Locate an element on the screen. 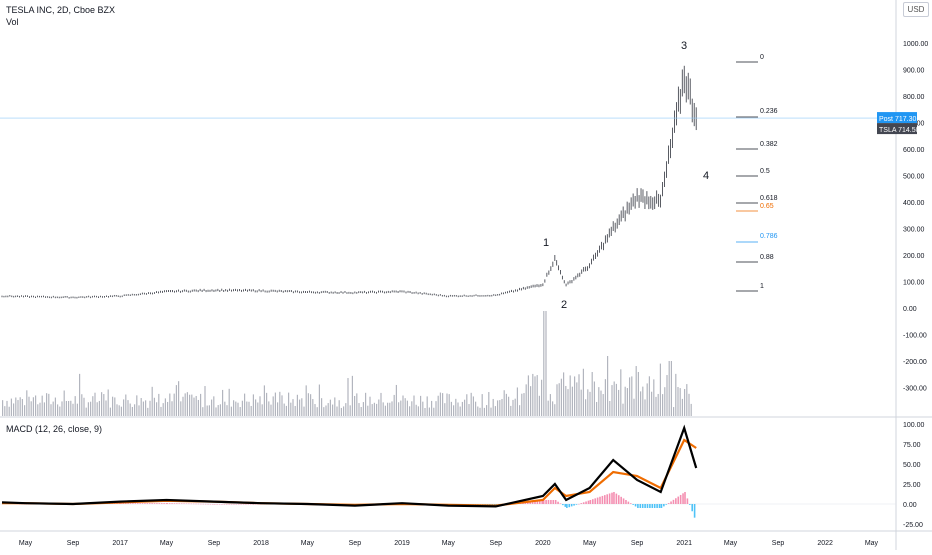 This screenshot has height=555, width=932. macd-line is located at coordinates (349, 466).